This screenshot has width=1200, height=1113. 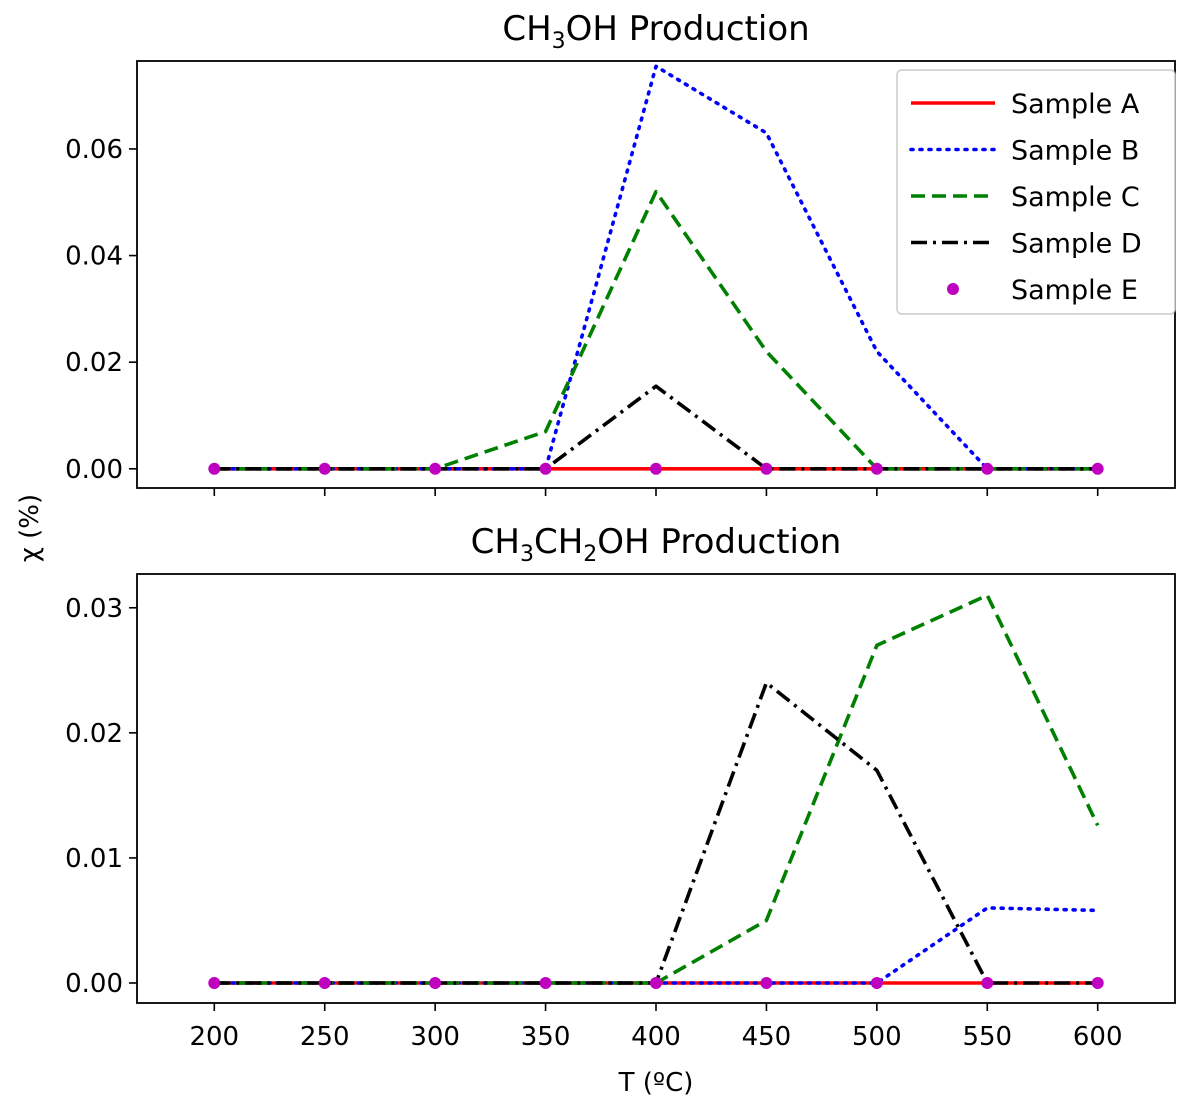 What do you see at coordinates (1075, 197) in the screenshot?
I see `legend-label-sample-c: Sample C` at bounding box center [1075, 197].